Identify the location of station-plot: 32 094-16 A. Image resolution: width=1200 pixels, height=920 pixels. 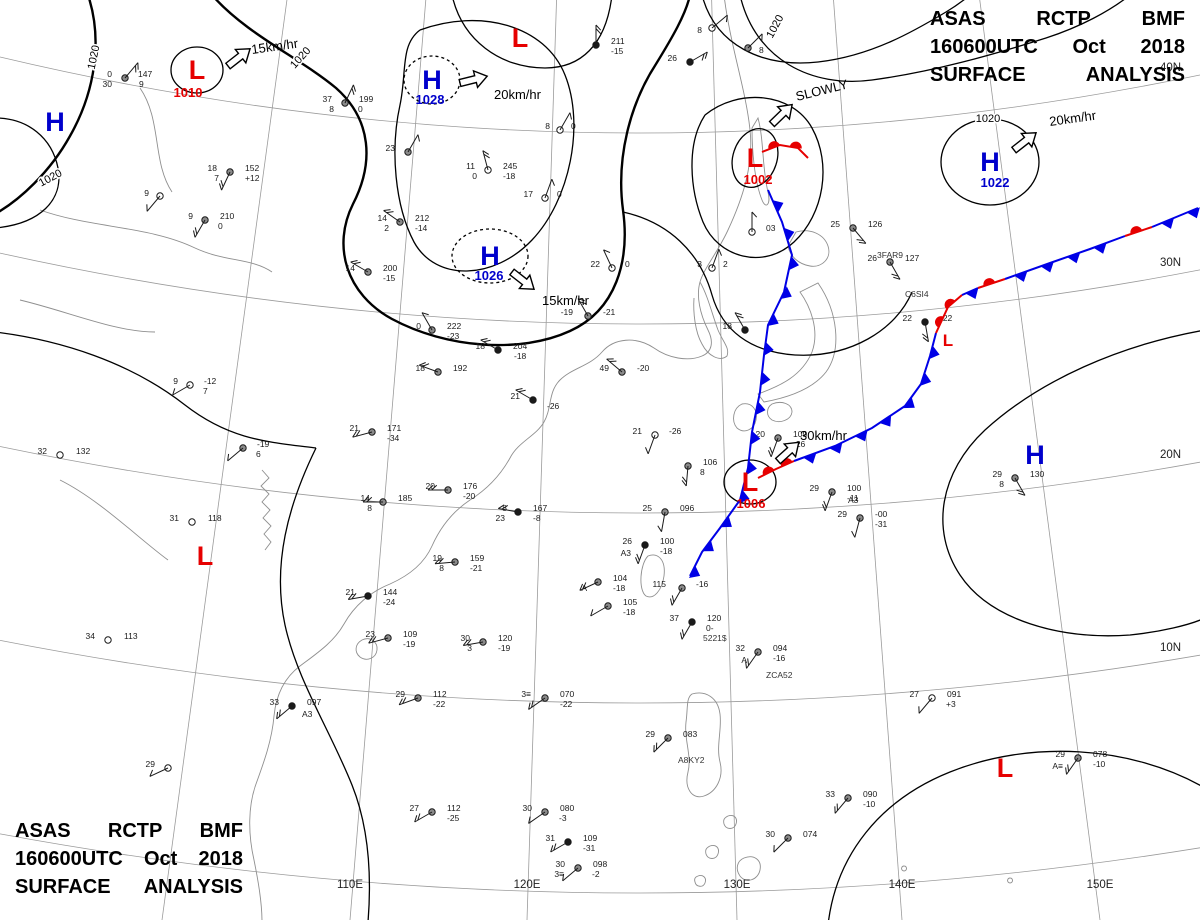
(761, 656).